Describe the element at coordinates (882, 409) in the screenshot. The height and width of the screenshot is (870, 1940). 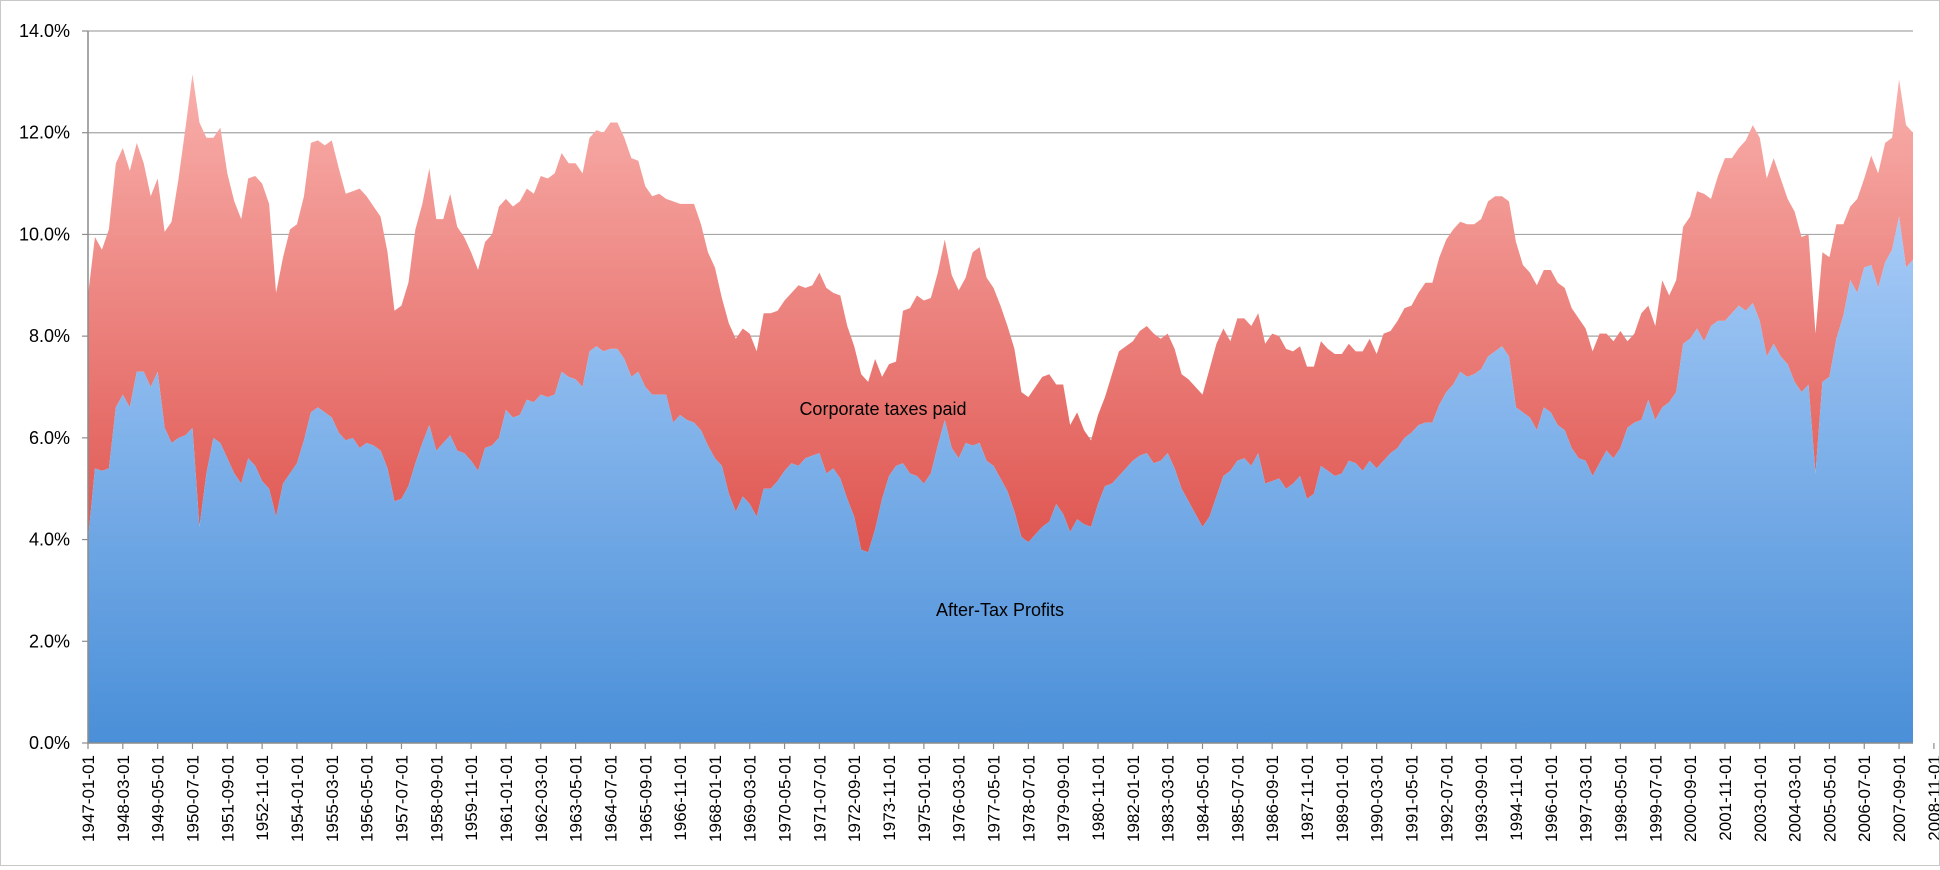
I see `series-label-corporate-taxes: Corporate taxes paid` at that location.